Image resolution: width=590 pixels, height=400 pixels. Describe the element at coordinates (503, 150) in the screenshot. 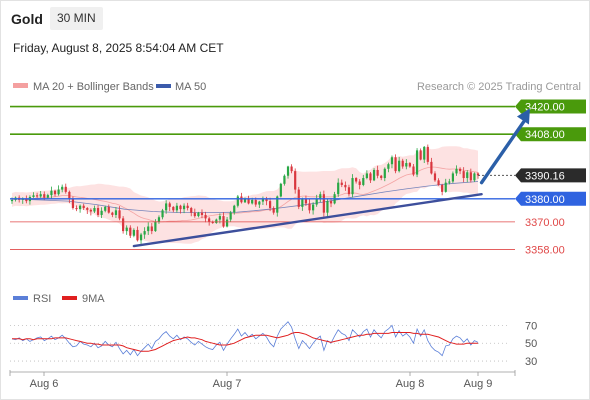

I see `projection-arrow-shaft` at that location.